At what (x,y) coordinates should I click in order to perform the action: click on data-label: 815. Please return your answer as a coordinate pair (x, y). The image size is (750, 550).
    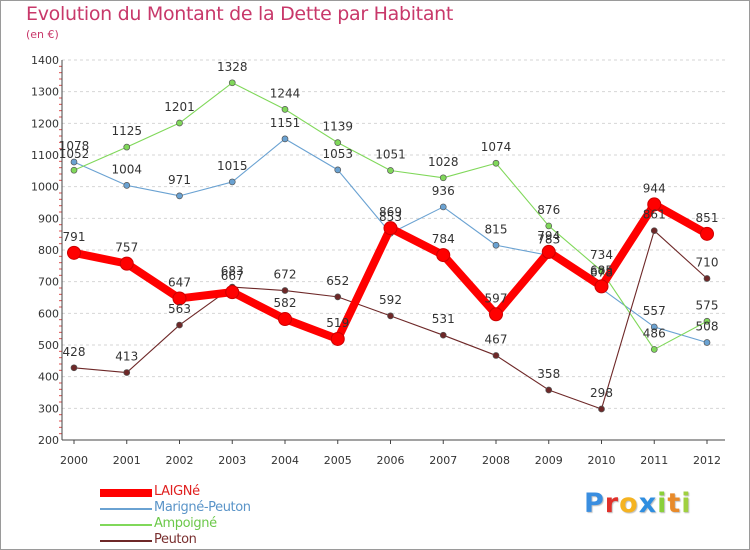
    Looking at the image, I should click on (496, 229).